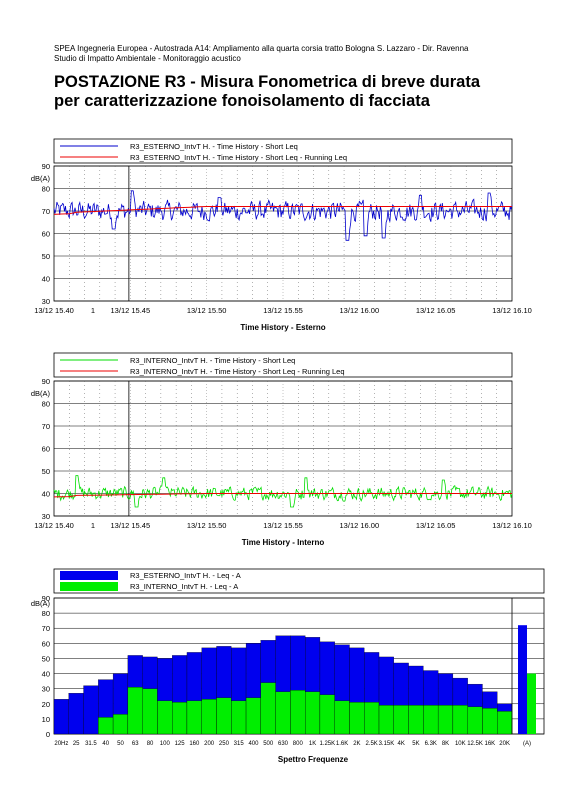 The height and width of the screenshot is (800, 566). Describe the element at coordinates (105, 744) in the screenshot. I see `x-tick-label: 40` at that location.